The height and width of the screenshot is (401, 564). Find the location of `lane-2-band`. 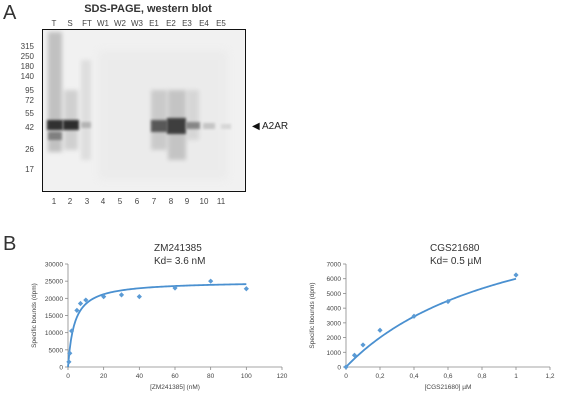

lane-2-band is located at coordinates (71, 125).